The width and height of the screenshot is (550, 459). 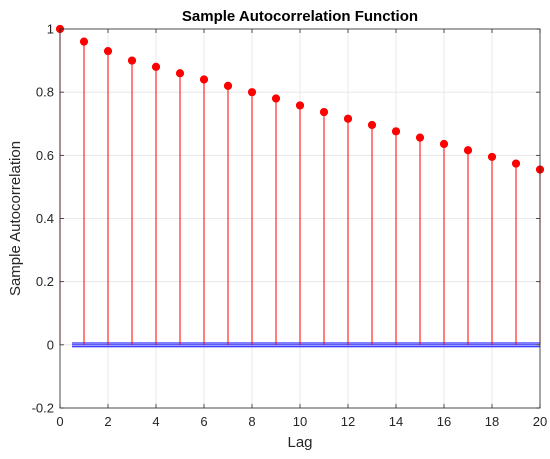 I want to click on y-tick-label: 0, so click(x=50, y=344).